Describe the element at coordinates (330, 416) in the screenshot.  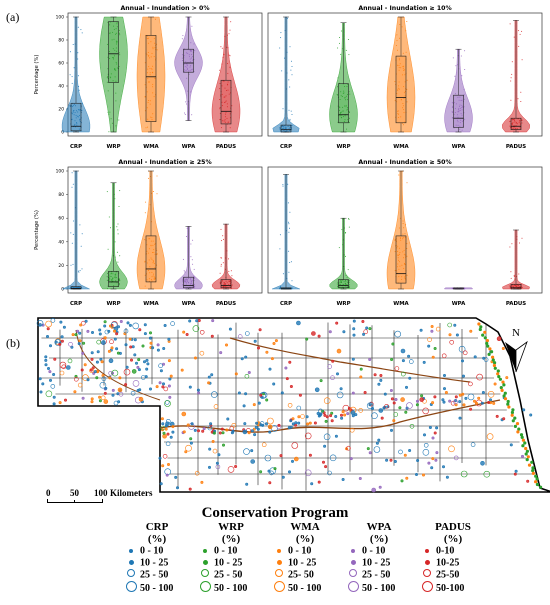
I see `river-platte` at that location.